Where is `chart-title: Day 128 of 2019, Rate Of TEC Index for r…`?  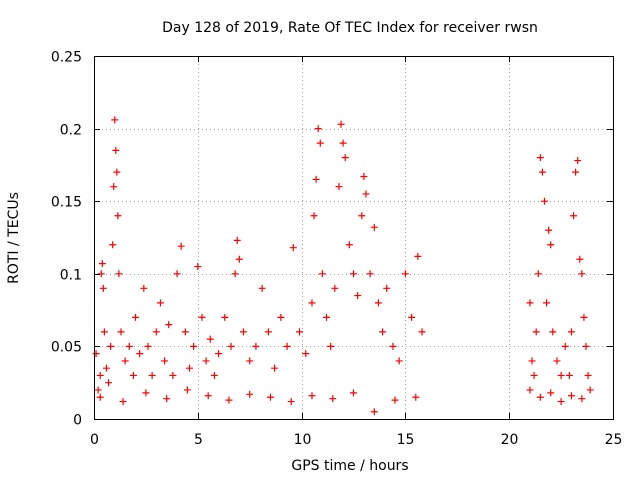
chart-title: Day 128 of 2019, Rate Of TEC Index for r… is located at coordinates (350, 28).